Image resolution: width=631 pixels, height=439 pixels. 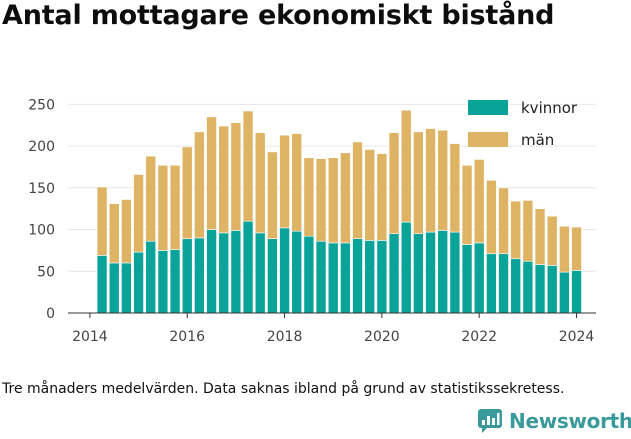 I want to click on x-tick-label: 2014, so click(x=90, y=337).